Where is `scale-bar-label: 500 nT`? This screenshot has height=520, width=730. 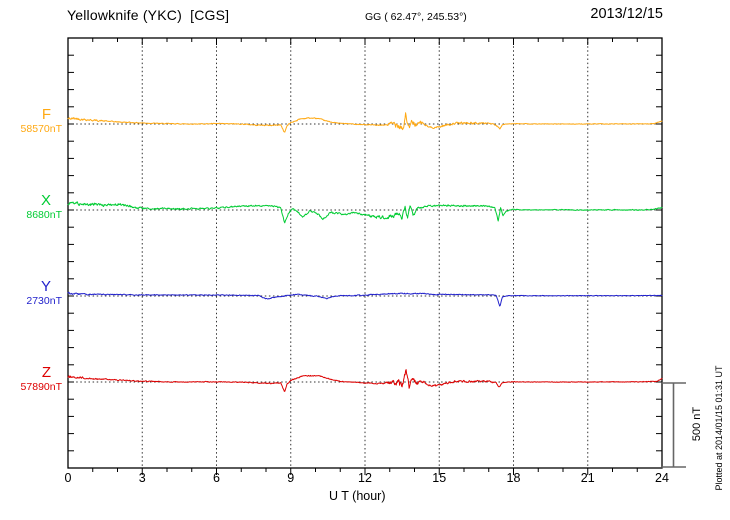
scale-bar-label: 500 nT is located at coordinates (697, 424).